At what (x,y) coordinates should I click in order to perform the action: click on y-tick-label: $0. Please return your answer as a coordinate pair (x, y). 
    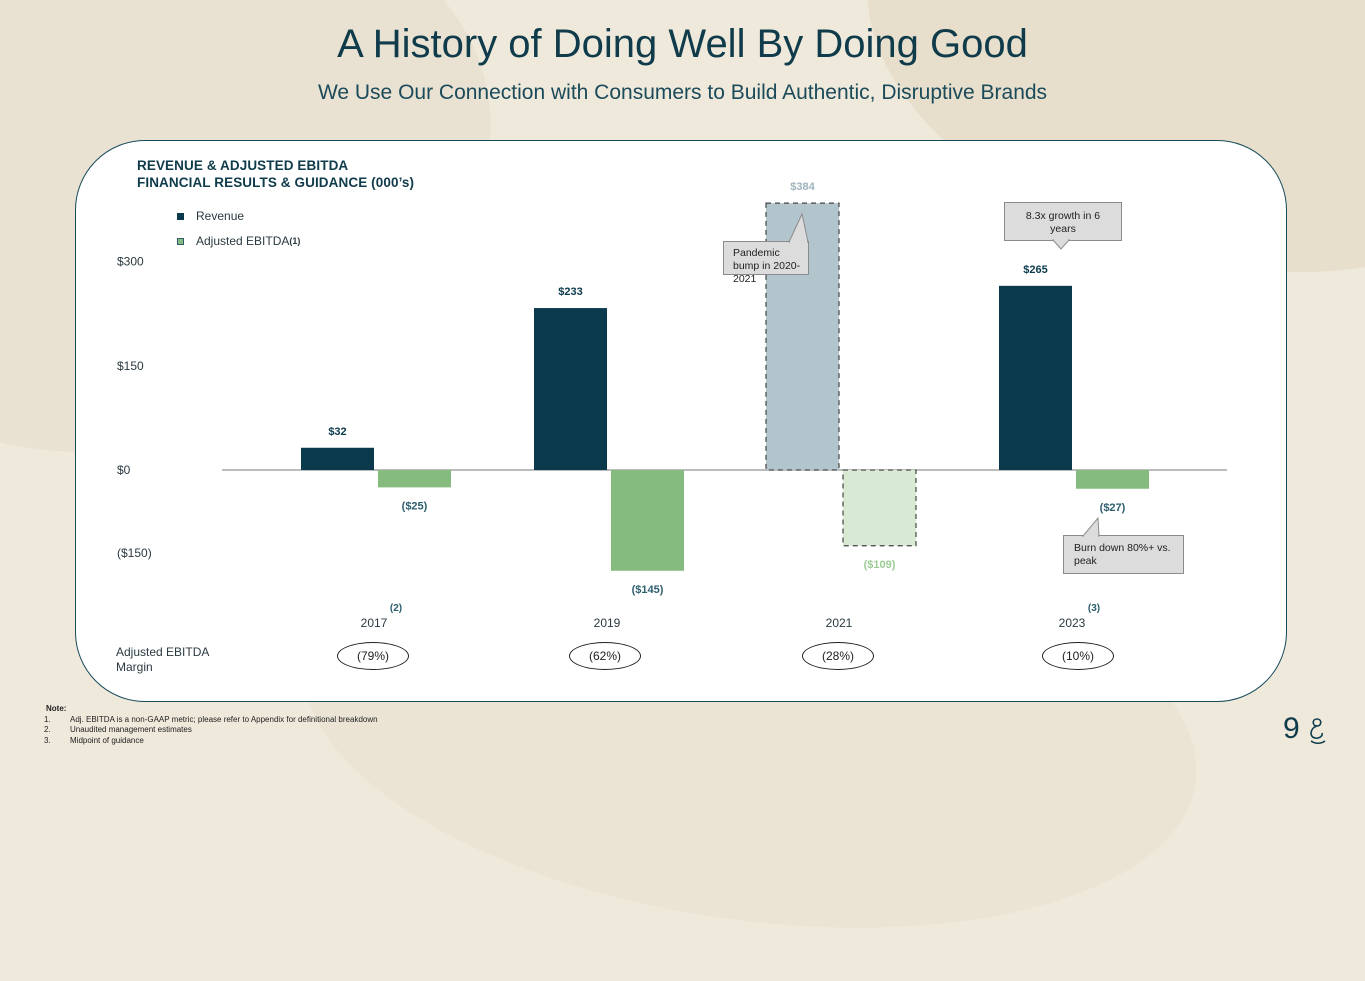
    Looking at the image, I should click on (124, 470).